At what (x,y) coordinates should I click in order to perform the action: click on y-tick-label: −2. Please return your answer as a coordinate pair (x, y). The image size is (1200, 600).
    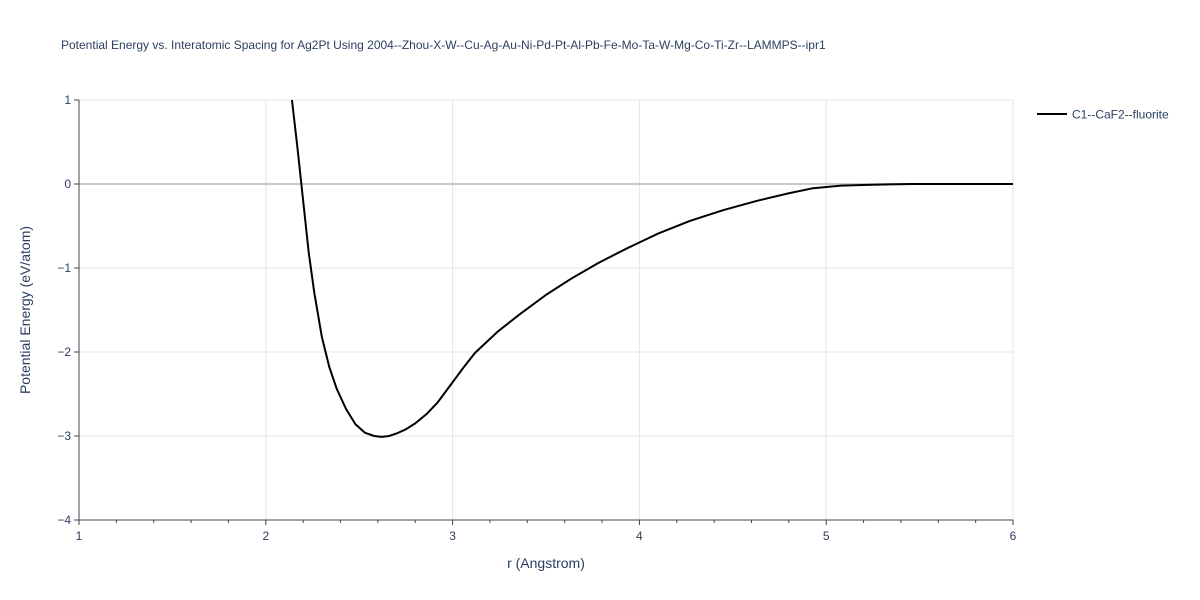
    Looking at the image, I should click on (64, 352).